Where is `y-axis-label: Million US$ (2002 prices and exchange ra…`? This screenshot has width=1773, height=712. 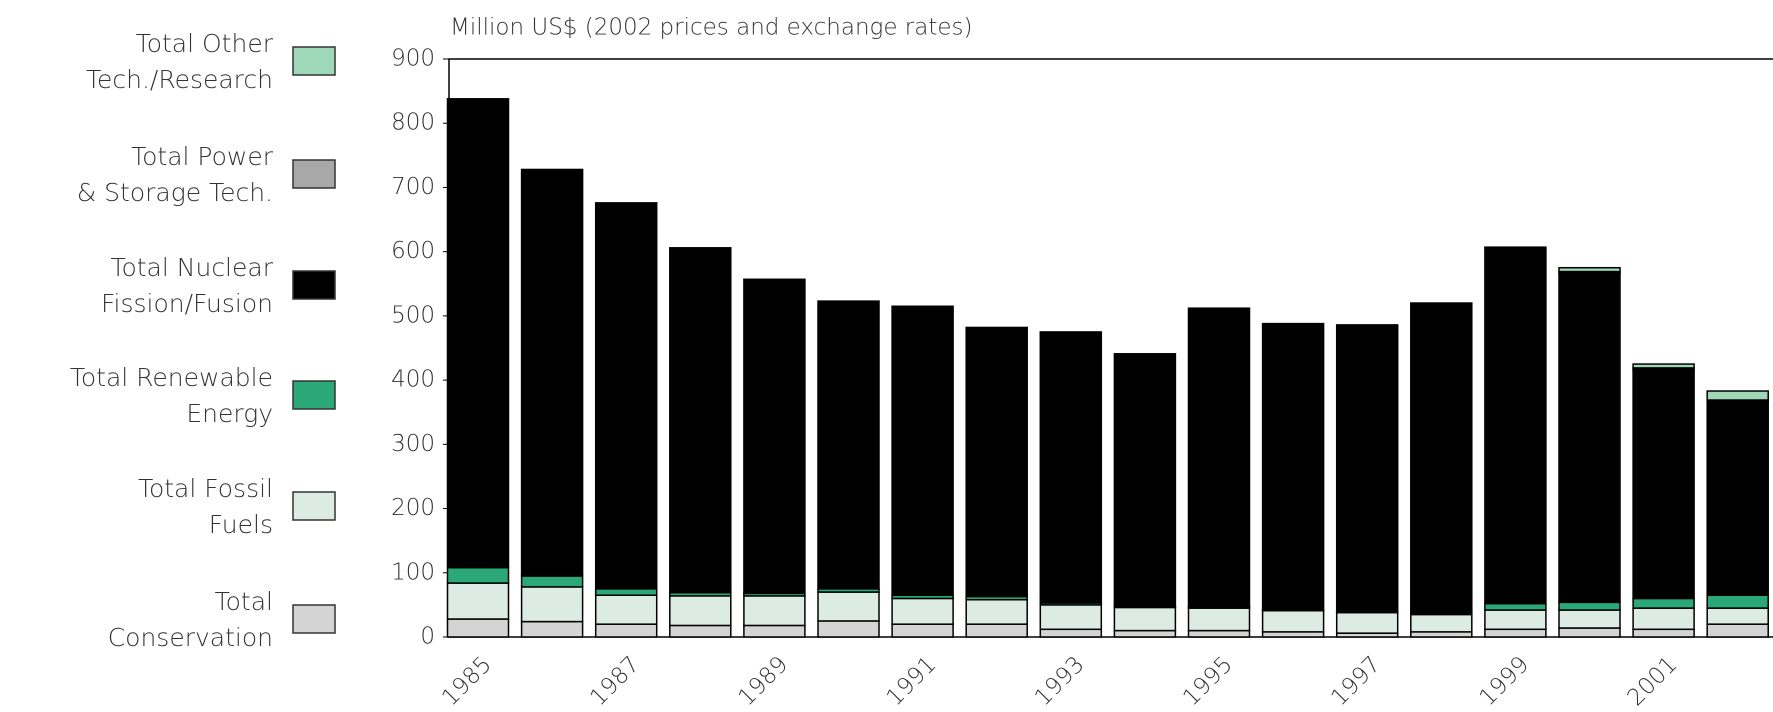
y-axis-label: Million US$ (2002 prices and exchange ra… is located at coordinates (711, 28).